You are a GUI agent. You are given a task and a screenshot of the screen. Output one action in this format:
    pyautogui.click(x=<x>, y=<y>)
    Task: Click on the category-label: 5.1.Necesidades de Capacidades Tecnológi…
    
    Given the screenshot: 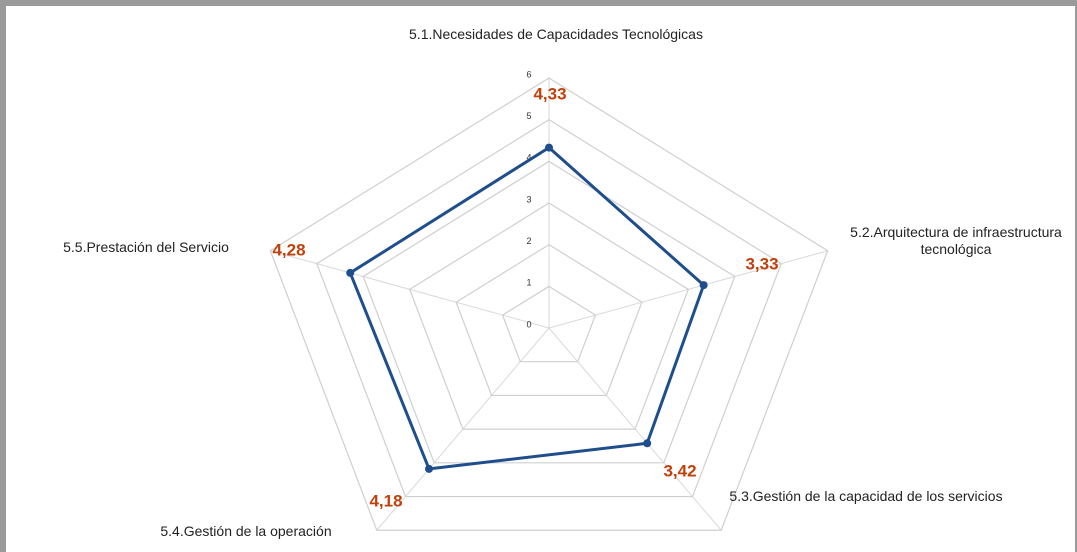 What is the action you would take?
    pyautogui.click(x=556, y=34)
    